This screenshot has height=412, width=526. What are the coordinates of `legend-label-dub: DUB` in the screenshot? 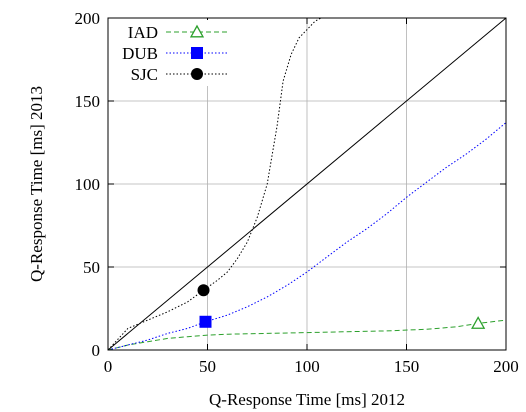 It's located at (140, 53).